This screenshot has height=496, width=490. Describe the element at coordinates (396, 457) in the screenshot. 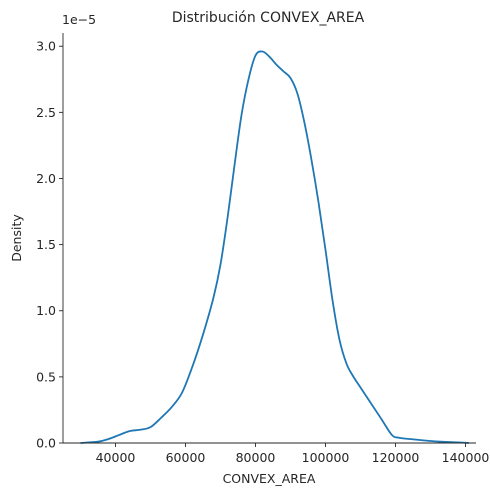

I see `x-tick-label: 120000` at that location.